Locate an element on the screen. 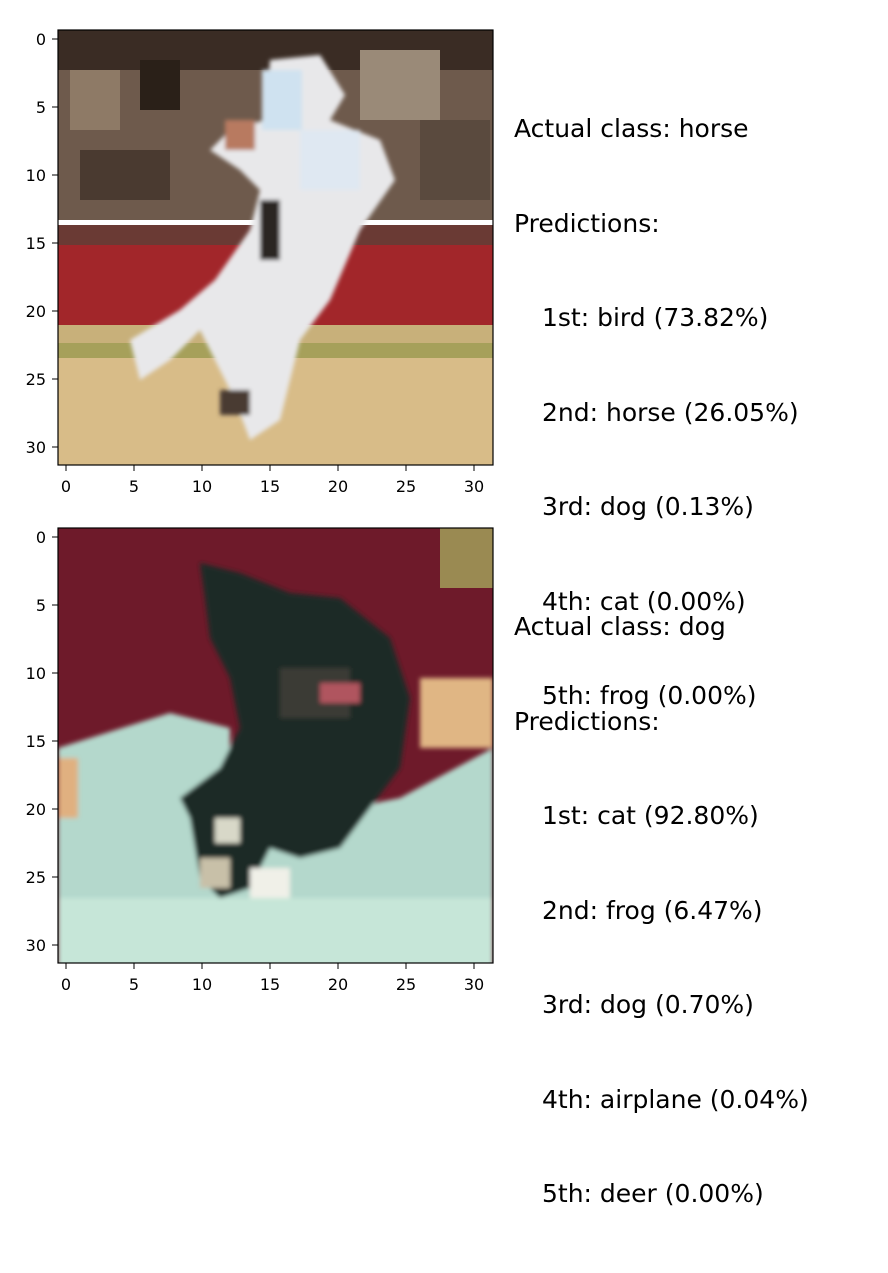  prediction-item: 1st: bird (73.82%) is located at coordinates (655, 317).